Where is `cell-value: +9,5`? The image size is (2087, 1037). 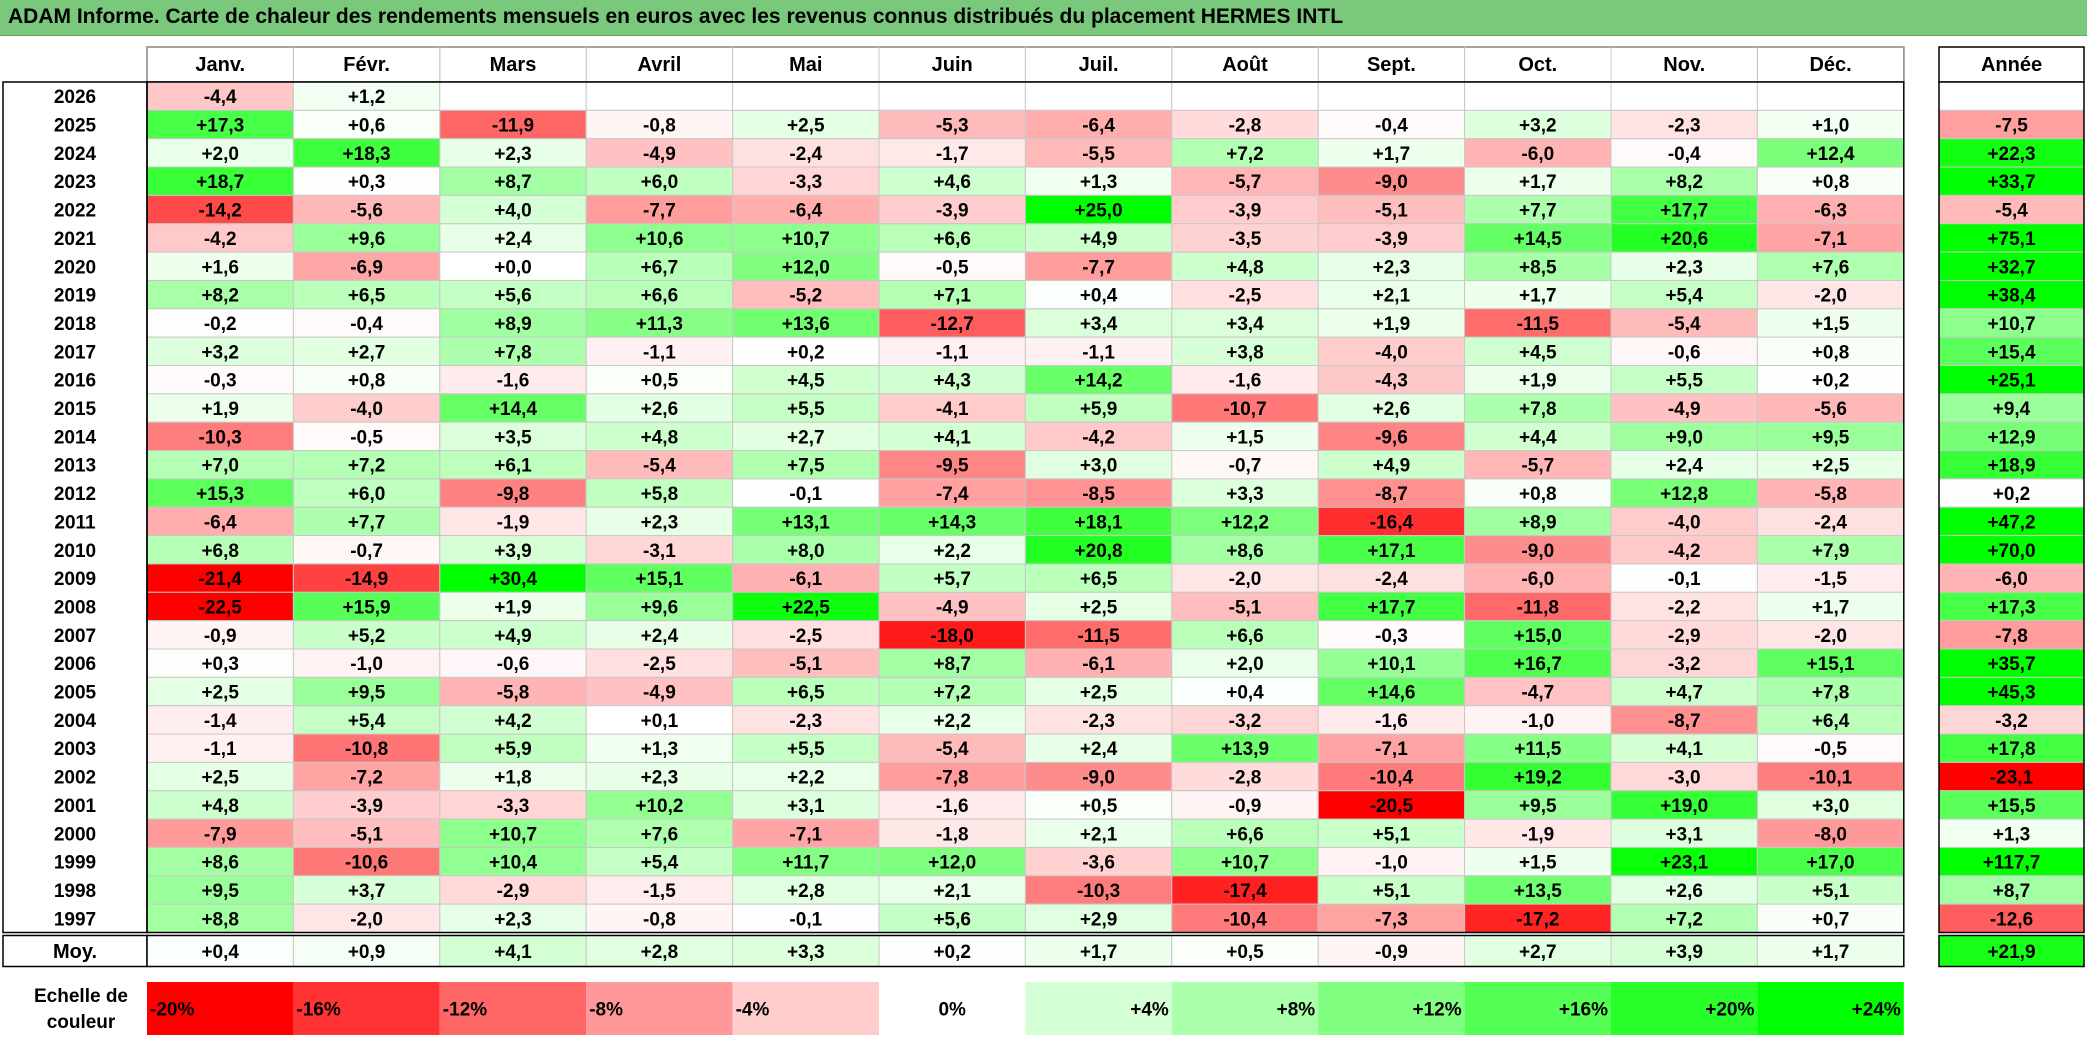 cell-value: +9,5 is located at coordinates (1831, 437).